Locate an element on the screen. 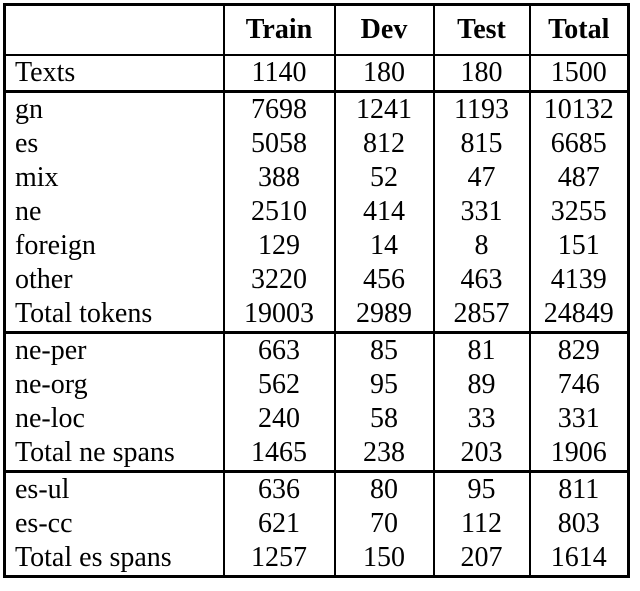  value-cell: 33 is located at coordinates (481, 419).